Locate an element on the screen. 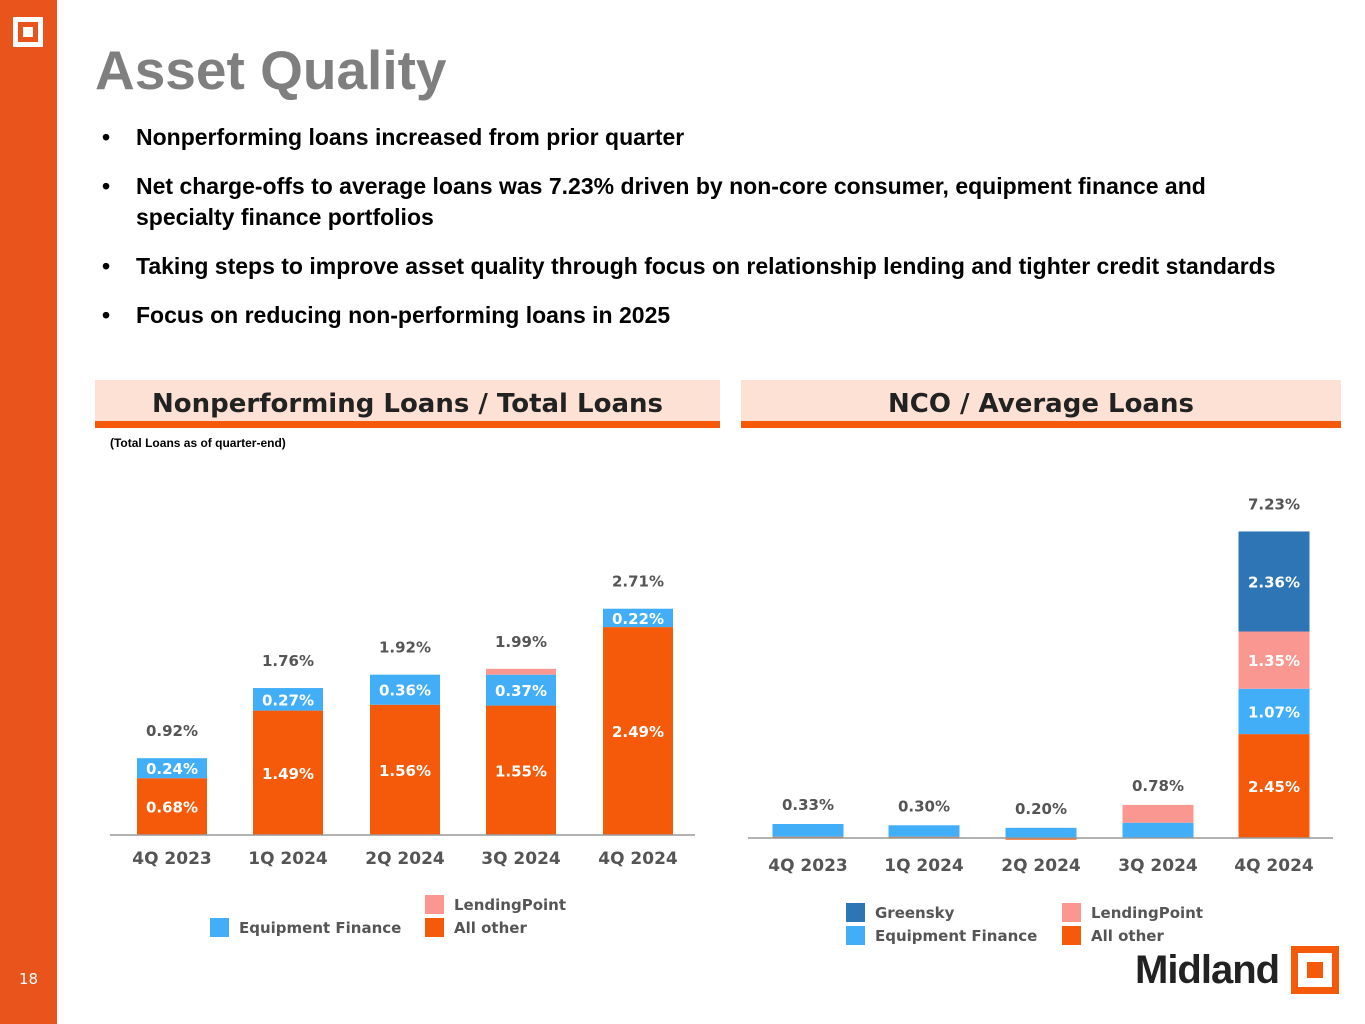  brand-mark-icon is located at coordinates (1315, 970).